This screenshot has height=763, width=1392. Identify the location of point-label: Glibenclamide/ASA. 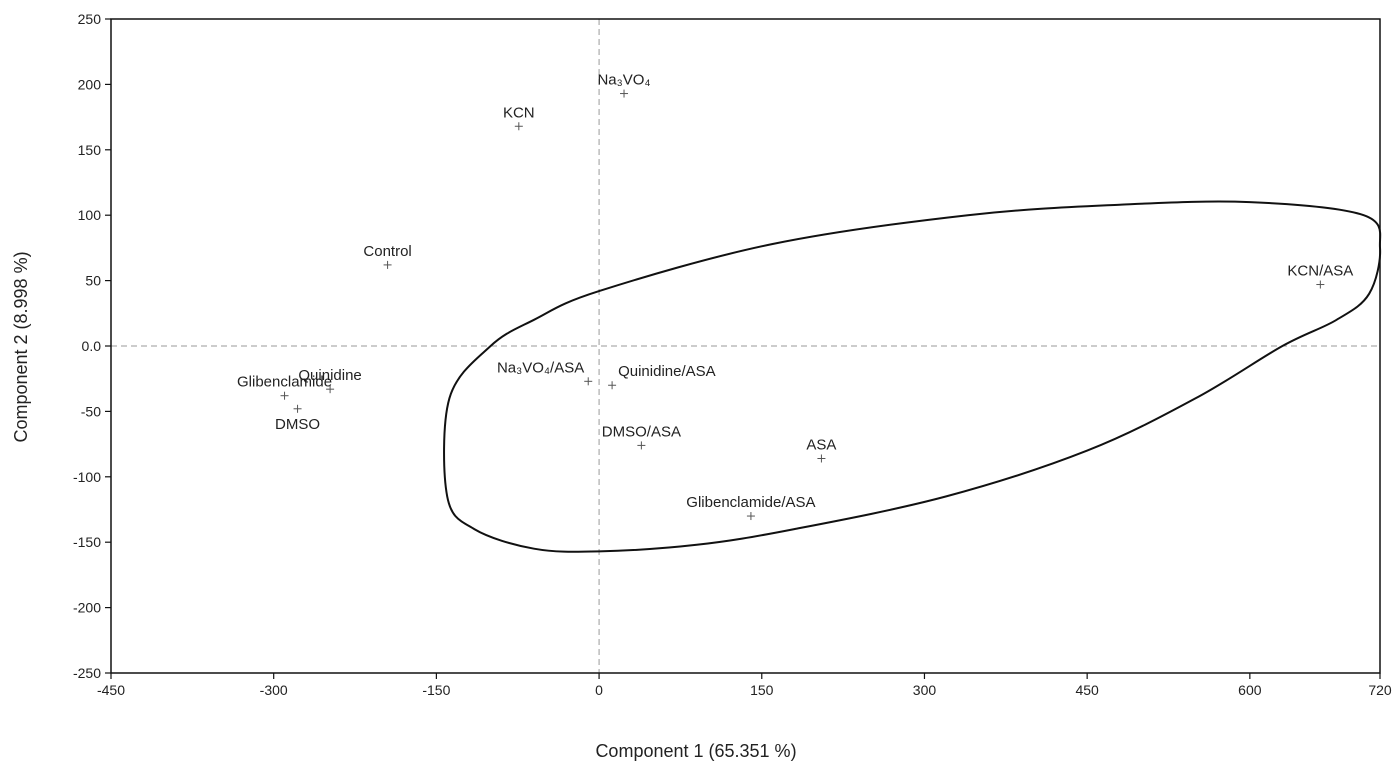
(750, 502).